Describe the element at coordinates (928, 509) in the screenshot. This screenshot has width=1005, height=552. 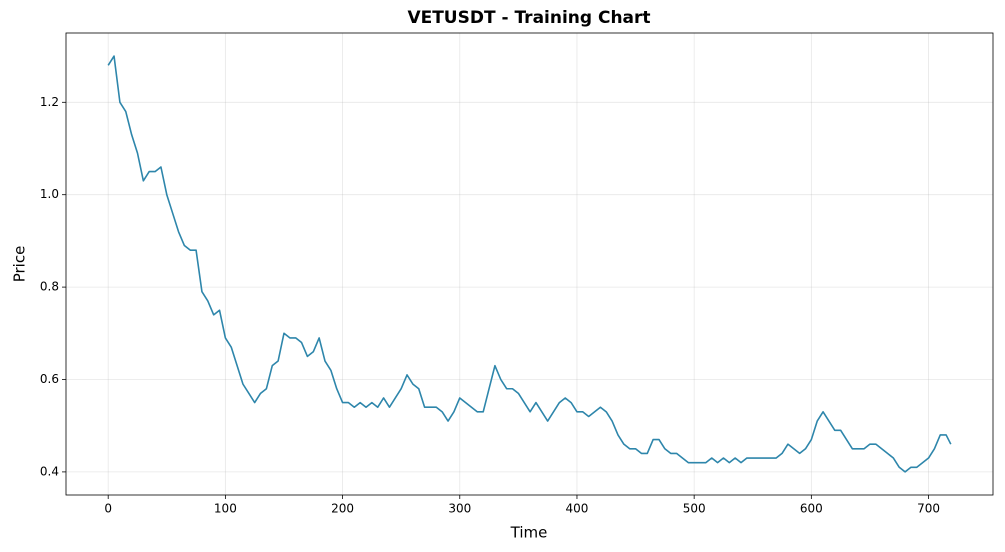
I see `x-tick-label: 700` at that location.